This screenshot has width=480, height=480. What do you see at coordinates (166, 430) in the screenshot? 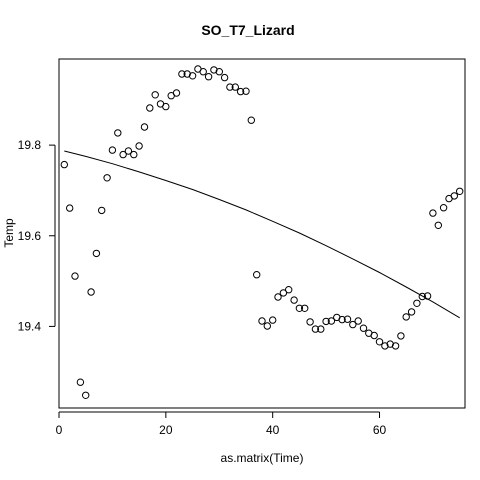
I see `x-tick-label: 20` at bounding box center [166, 430].